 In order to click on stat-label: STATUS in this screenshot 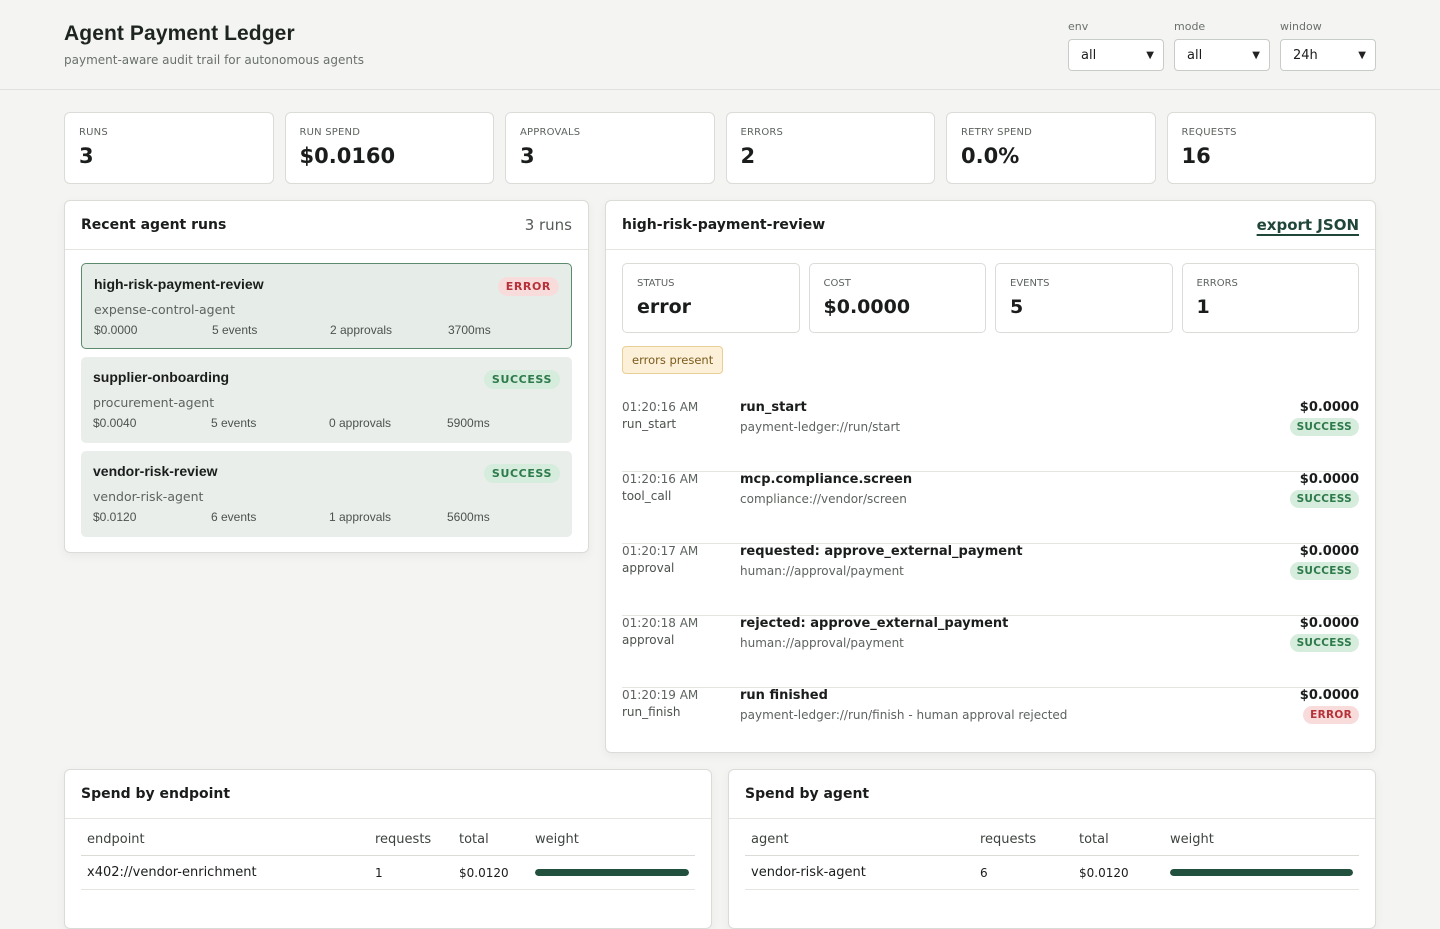, I will do `click(656, 283)`.